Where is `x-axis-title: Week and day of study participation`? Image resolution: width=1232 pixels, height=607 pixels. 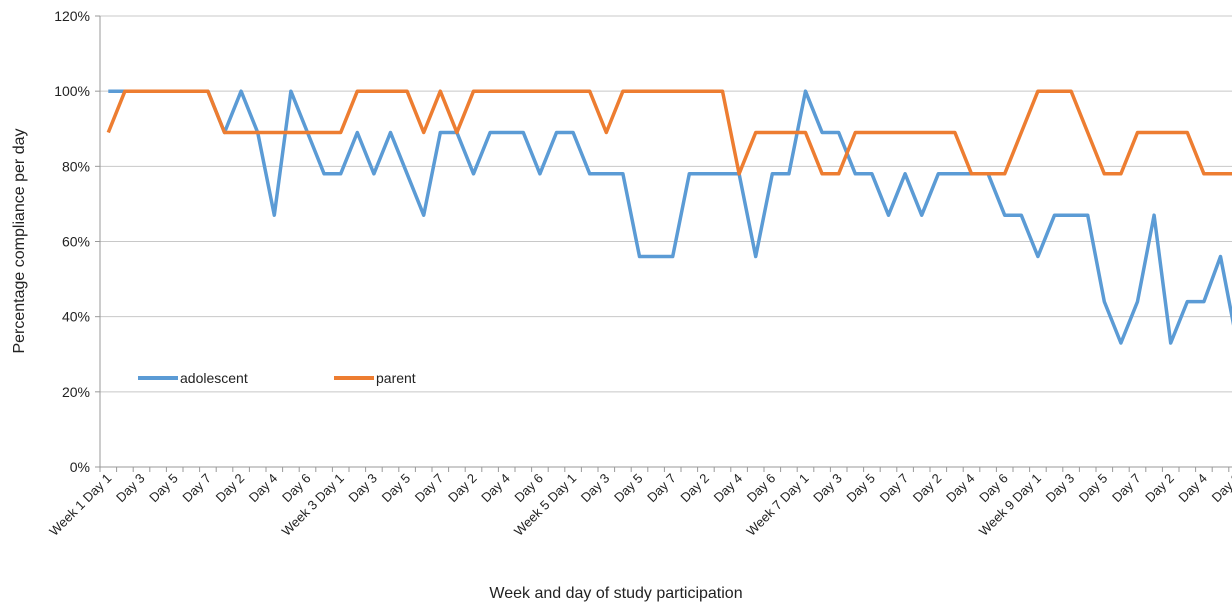
x-axis-title: Week and day of study participation is located at coordinates (615, 593).